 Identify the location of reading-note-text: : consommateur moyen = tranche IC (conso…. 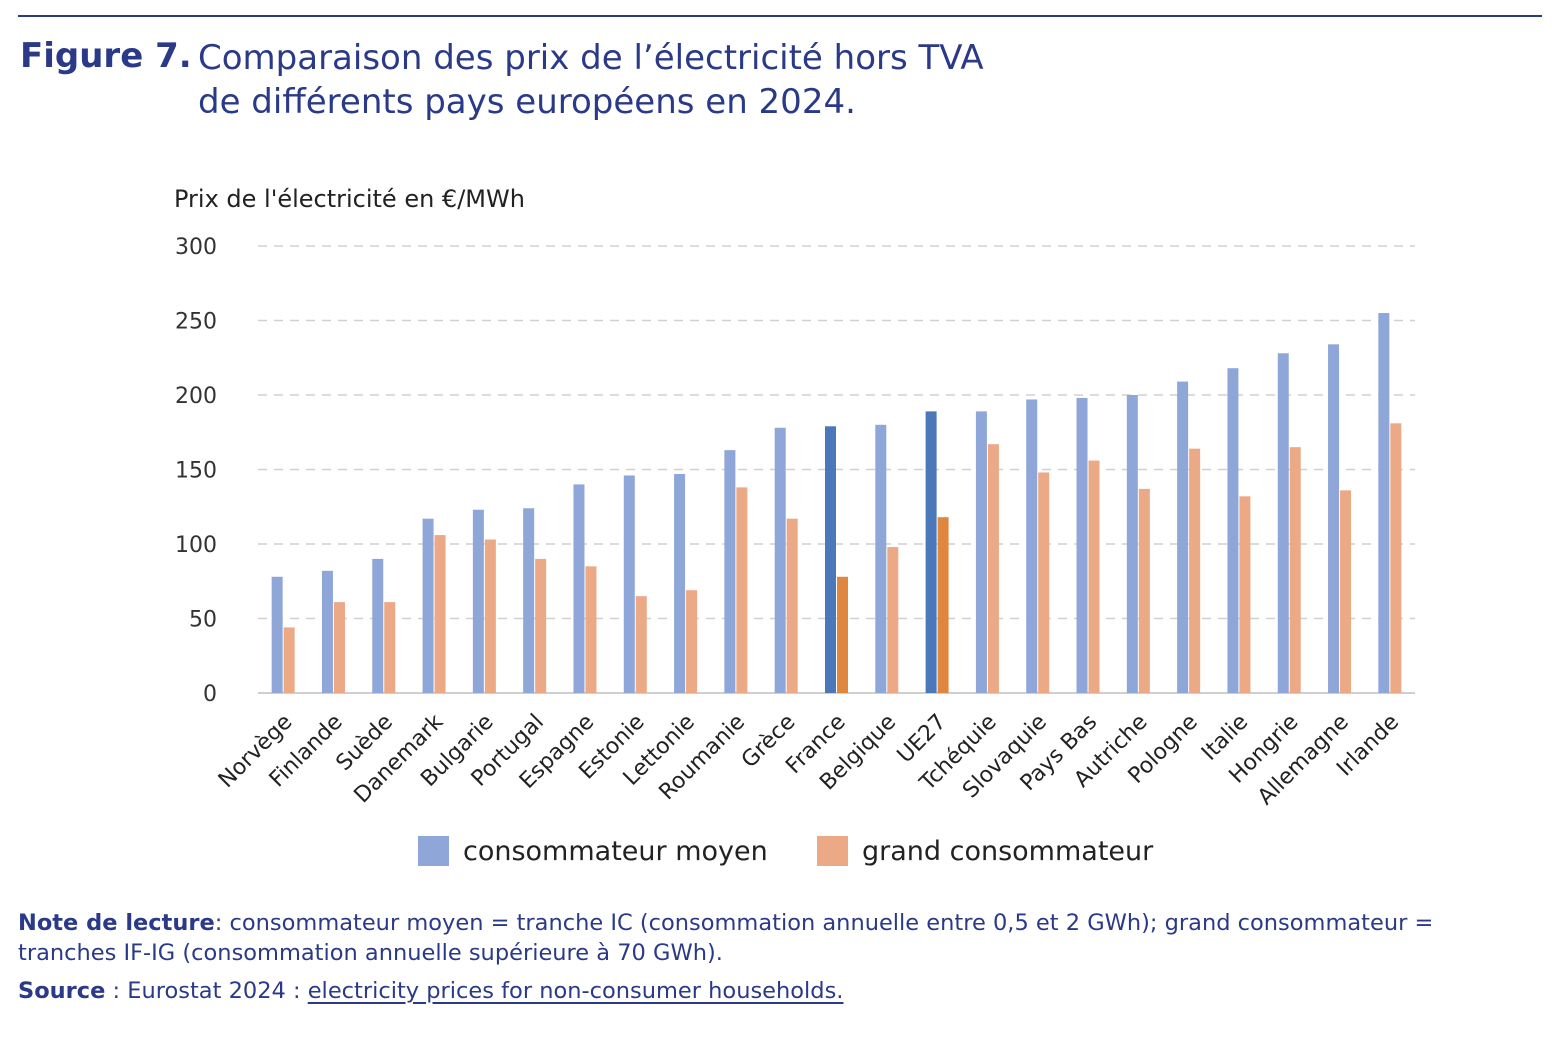
(726, 938).